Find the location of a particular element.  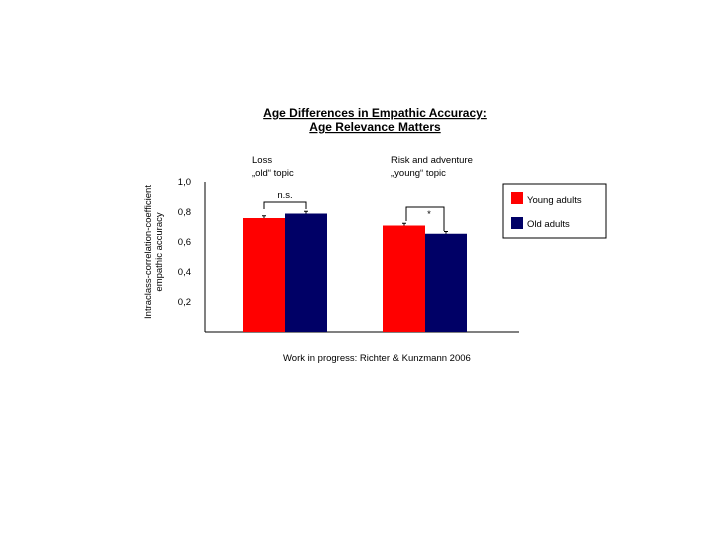

category-label-risk-line-2: „young“ topic is located at coordinates (418, 173).